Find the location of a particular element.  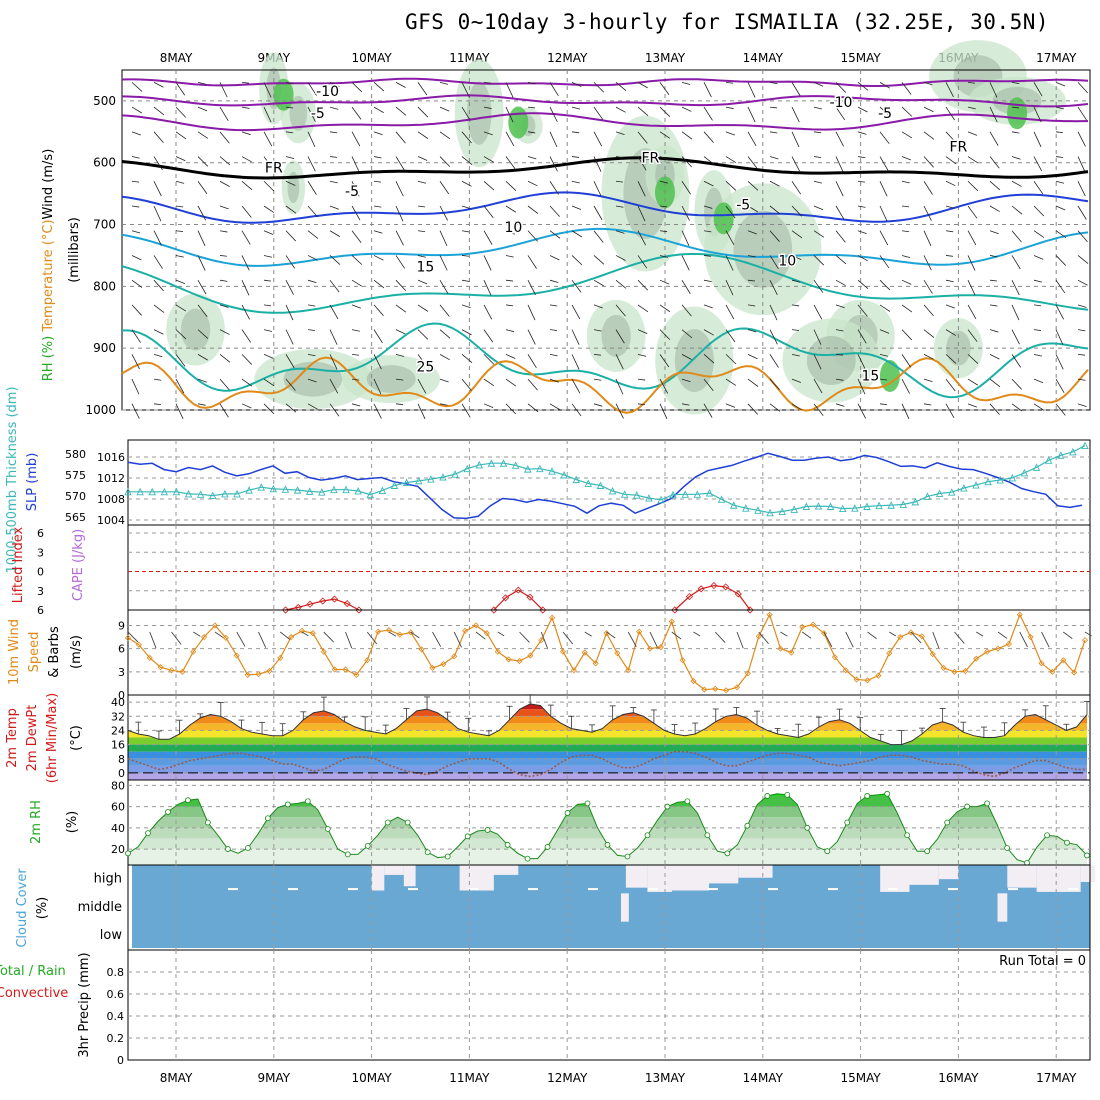

rh-tick-label: 20 is located at coordinates (118, 849).